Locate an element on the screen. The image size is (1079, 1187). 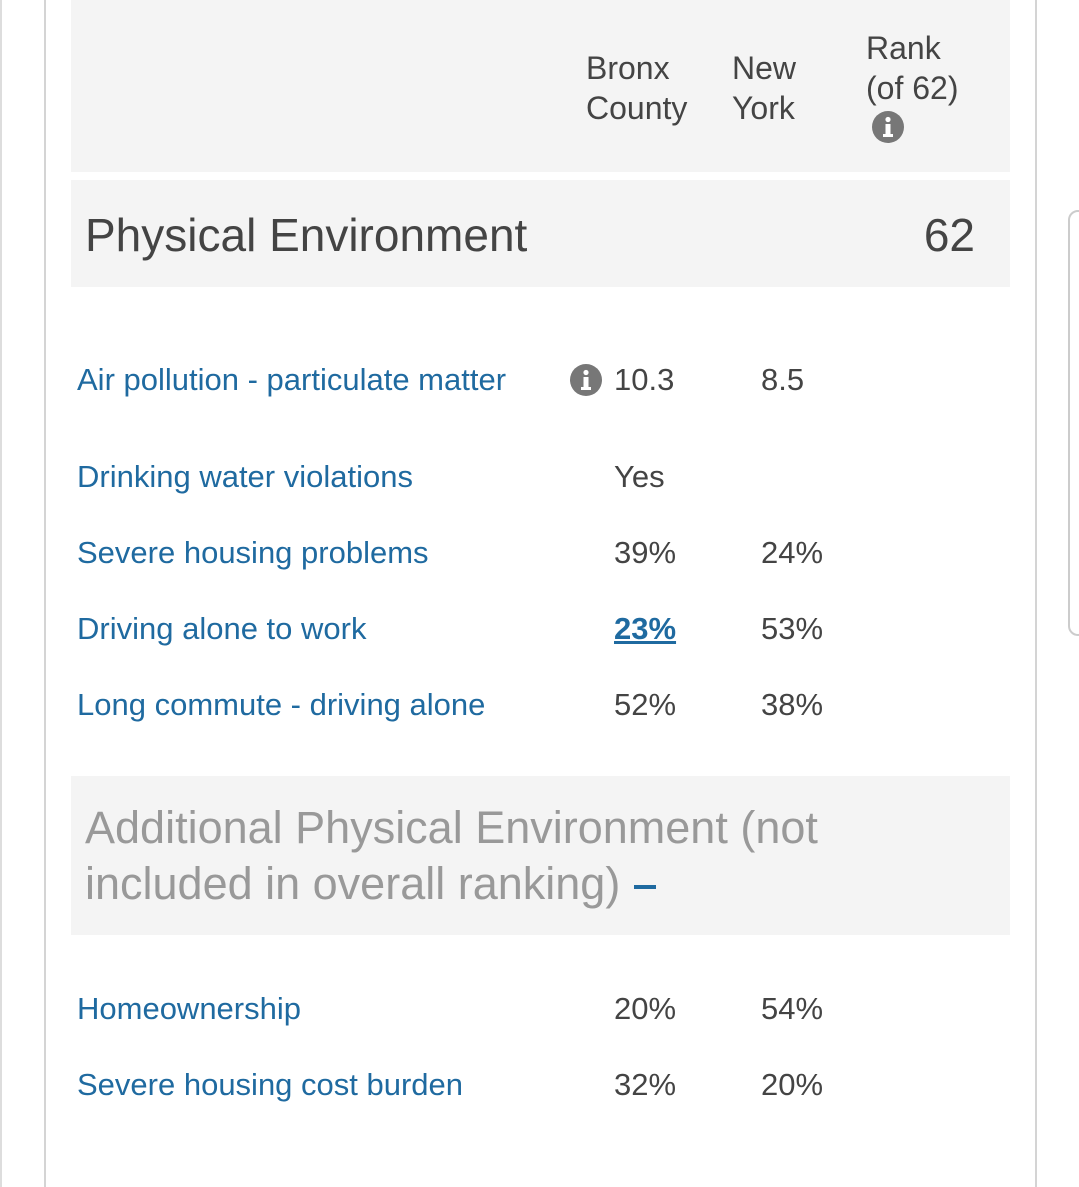
row-label: Long commute - driving alone is located at coordinates (281, 704).